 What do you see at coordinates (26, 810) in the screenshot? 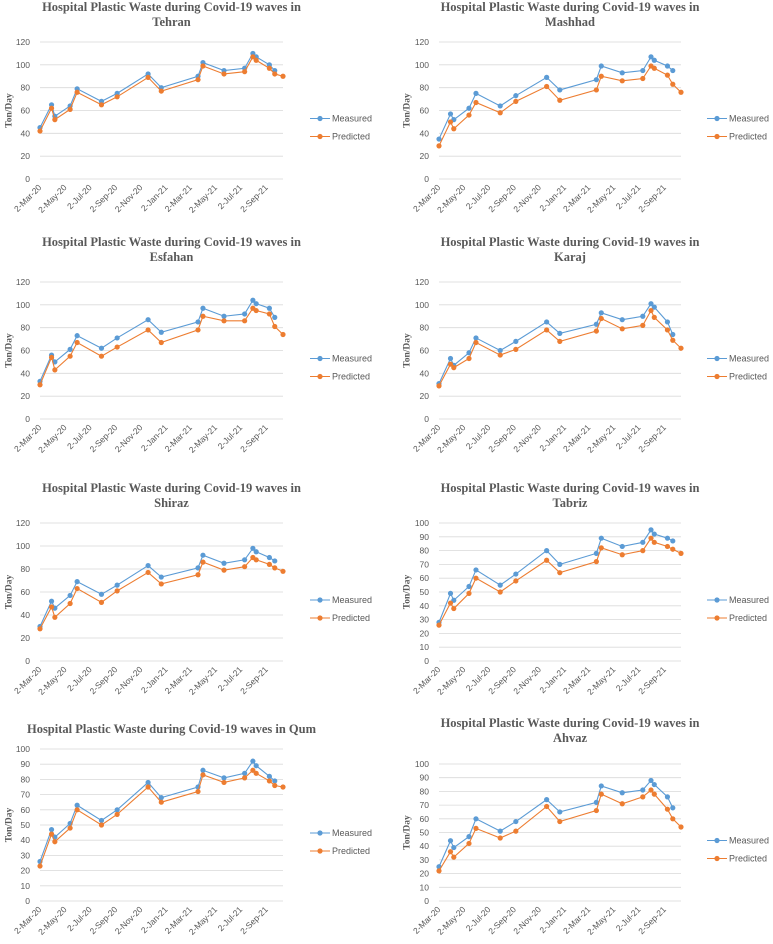
I see `y-tick-label: 60` at bounding box center [26, 810].